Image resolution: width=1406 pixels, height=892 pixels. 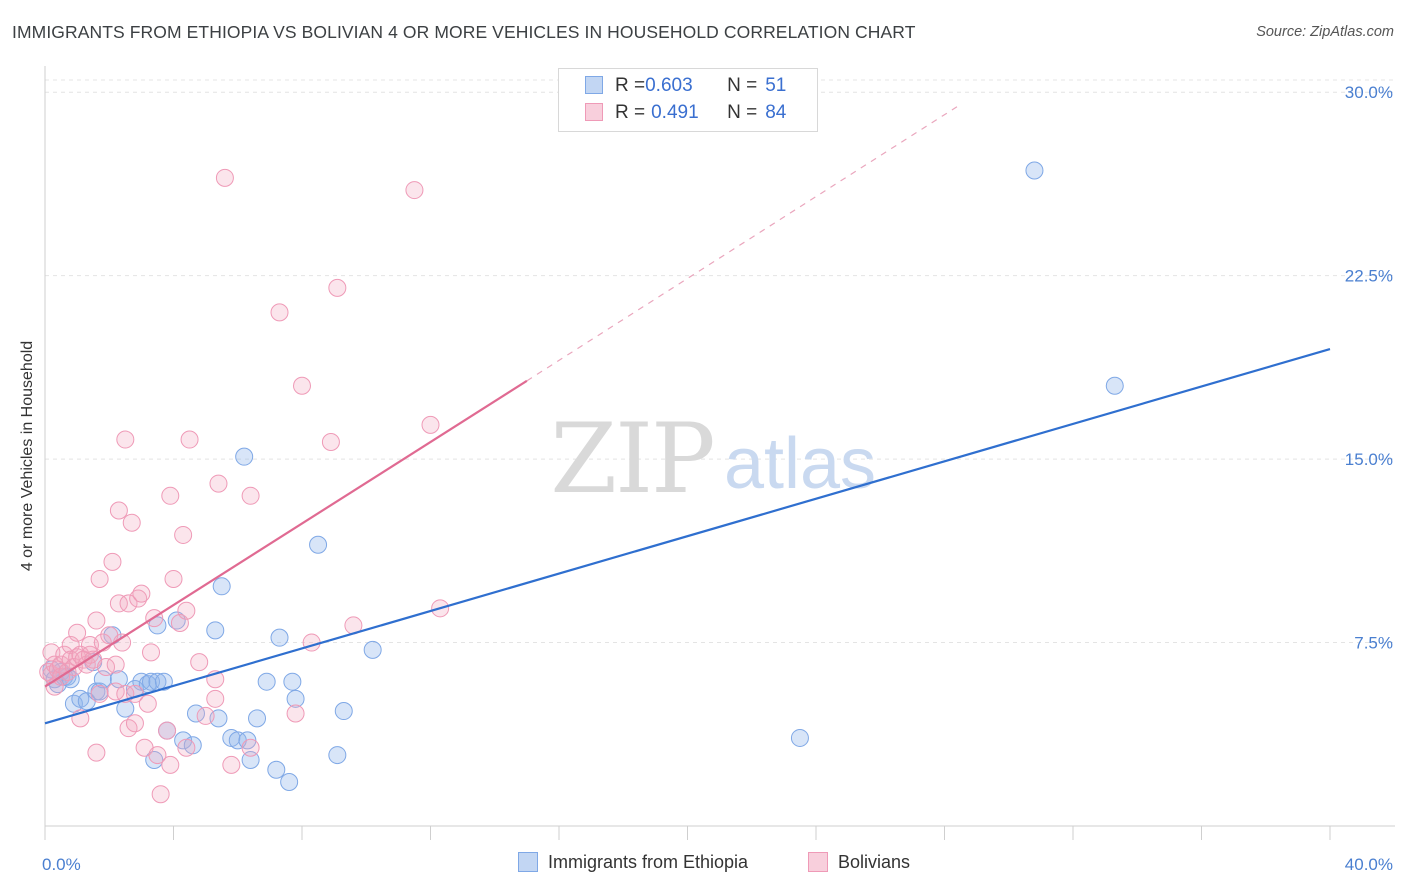 What do you see at coordinates (1369, 92) in the screenshot?
I see `y-tick-label: 30.0%` at bounding box center [1369, 92].